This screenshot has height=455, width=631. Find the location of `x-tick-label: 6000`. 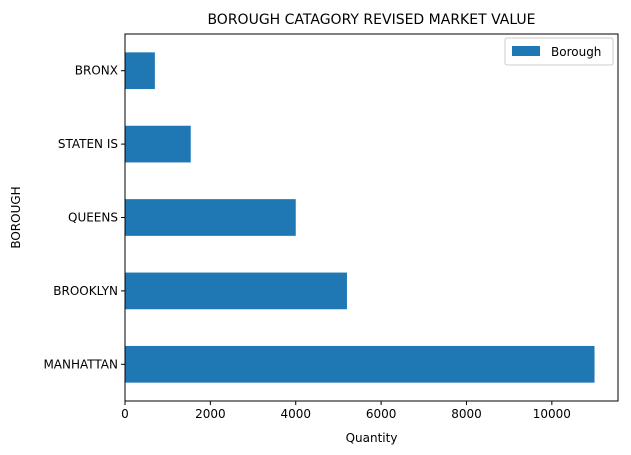

x-tick-label: 6000 is located at coordinates (381, 414).